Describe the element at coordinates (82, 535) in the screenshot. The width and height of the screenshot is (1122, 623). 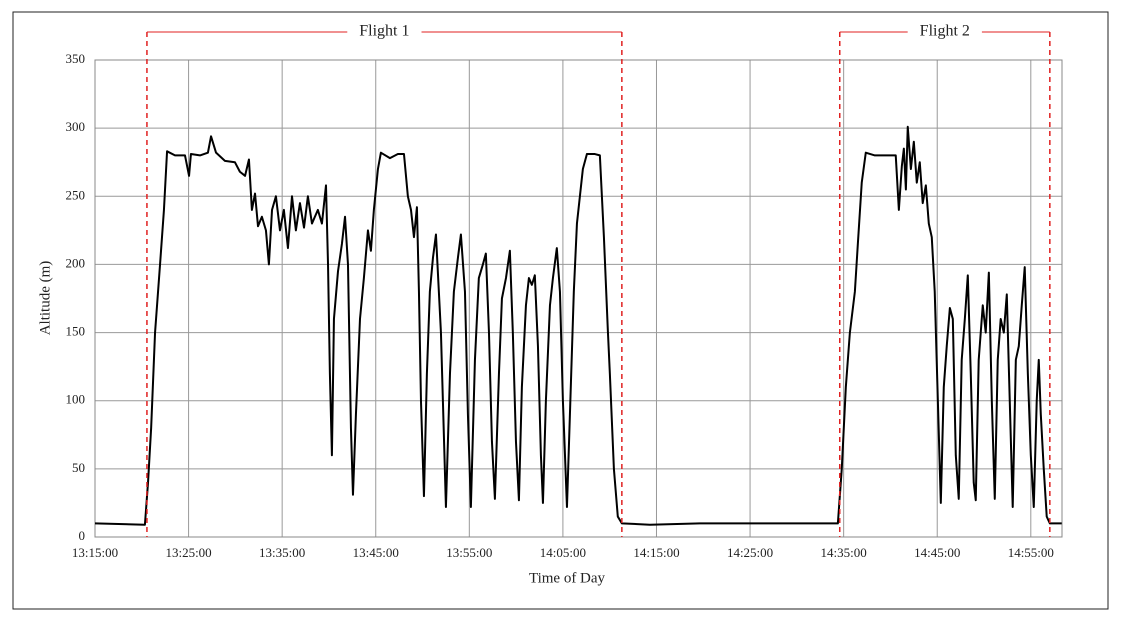
I see `y-tick-label: 0` at that location.